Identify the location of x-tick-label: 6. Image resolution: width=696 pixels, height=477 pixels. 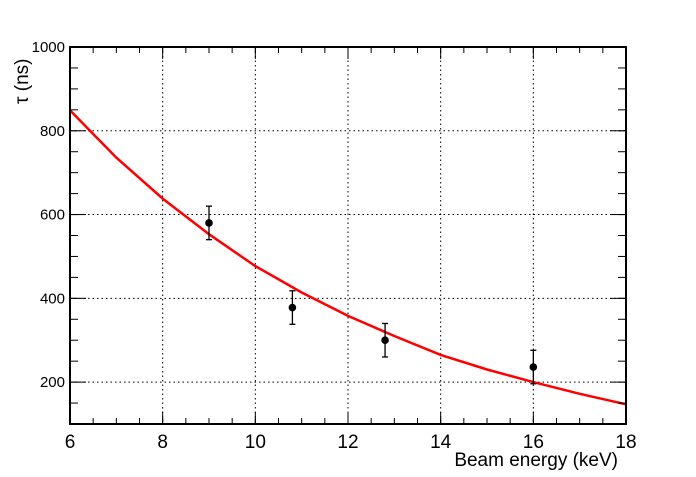
(70, 442).